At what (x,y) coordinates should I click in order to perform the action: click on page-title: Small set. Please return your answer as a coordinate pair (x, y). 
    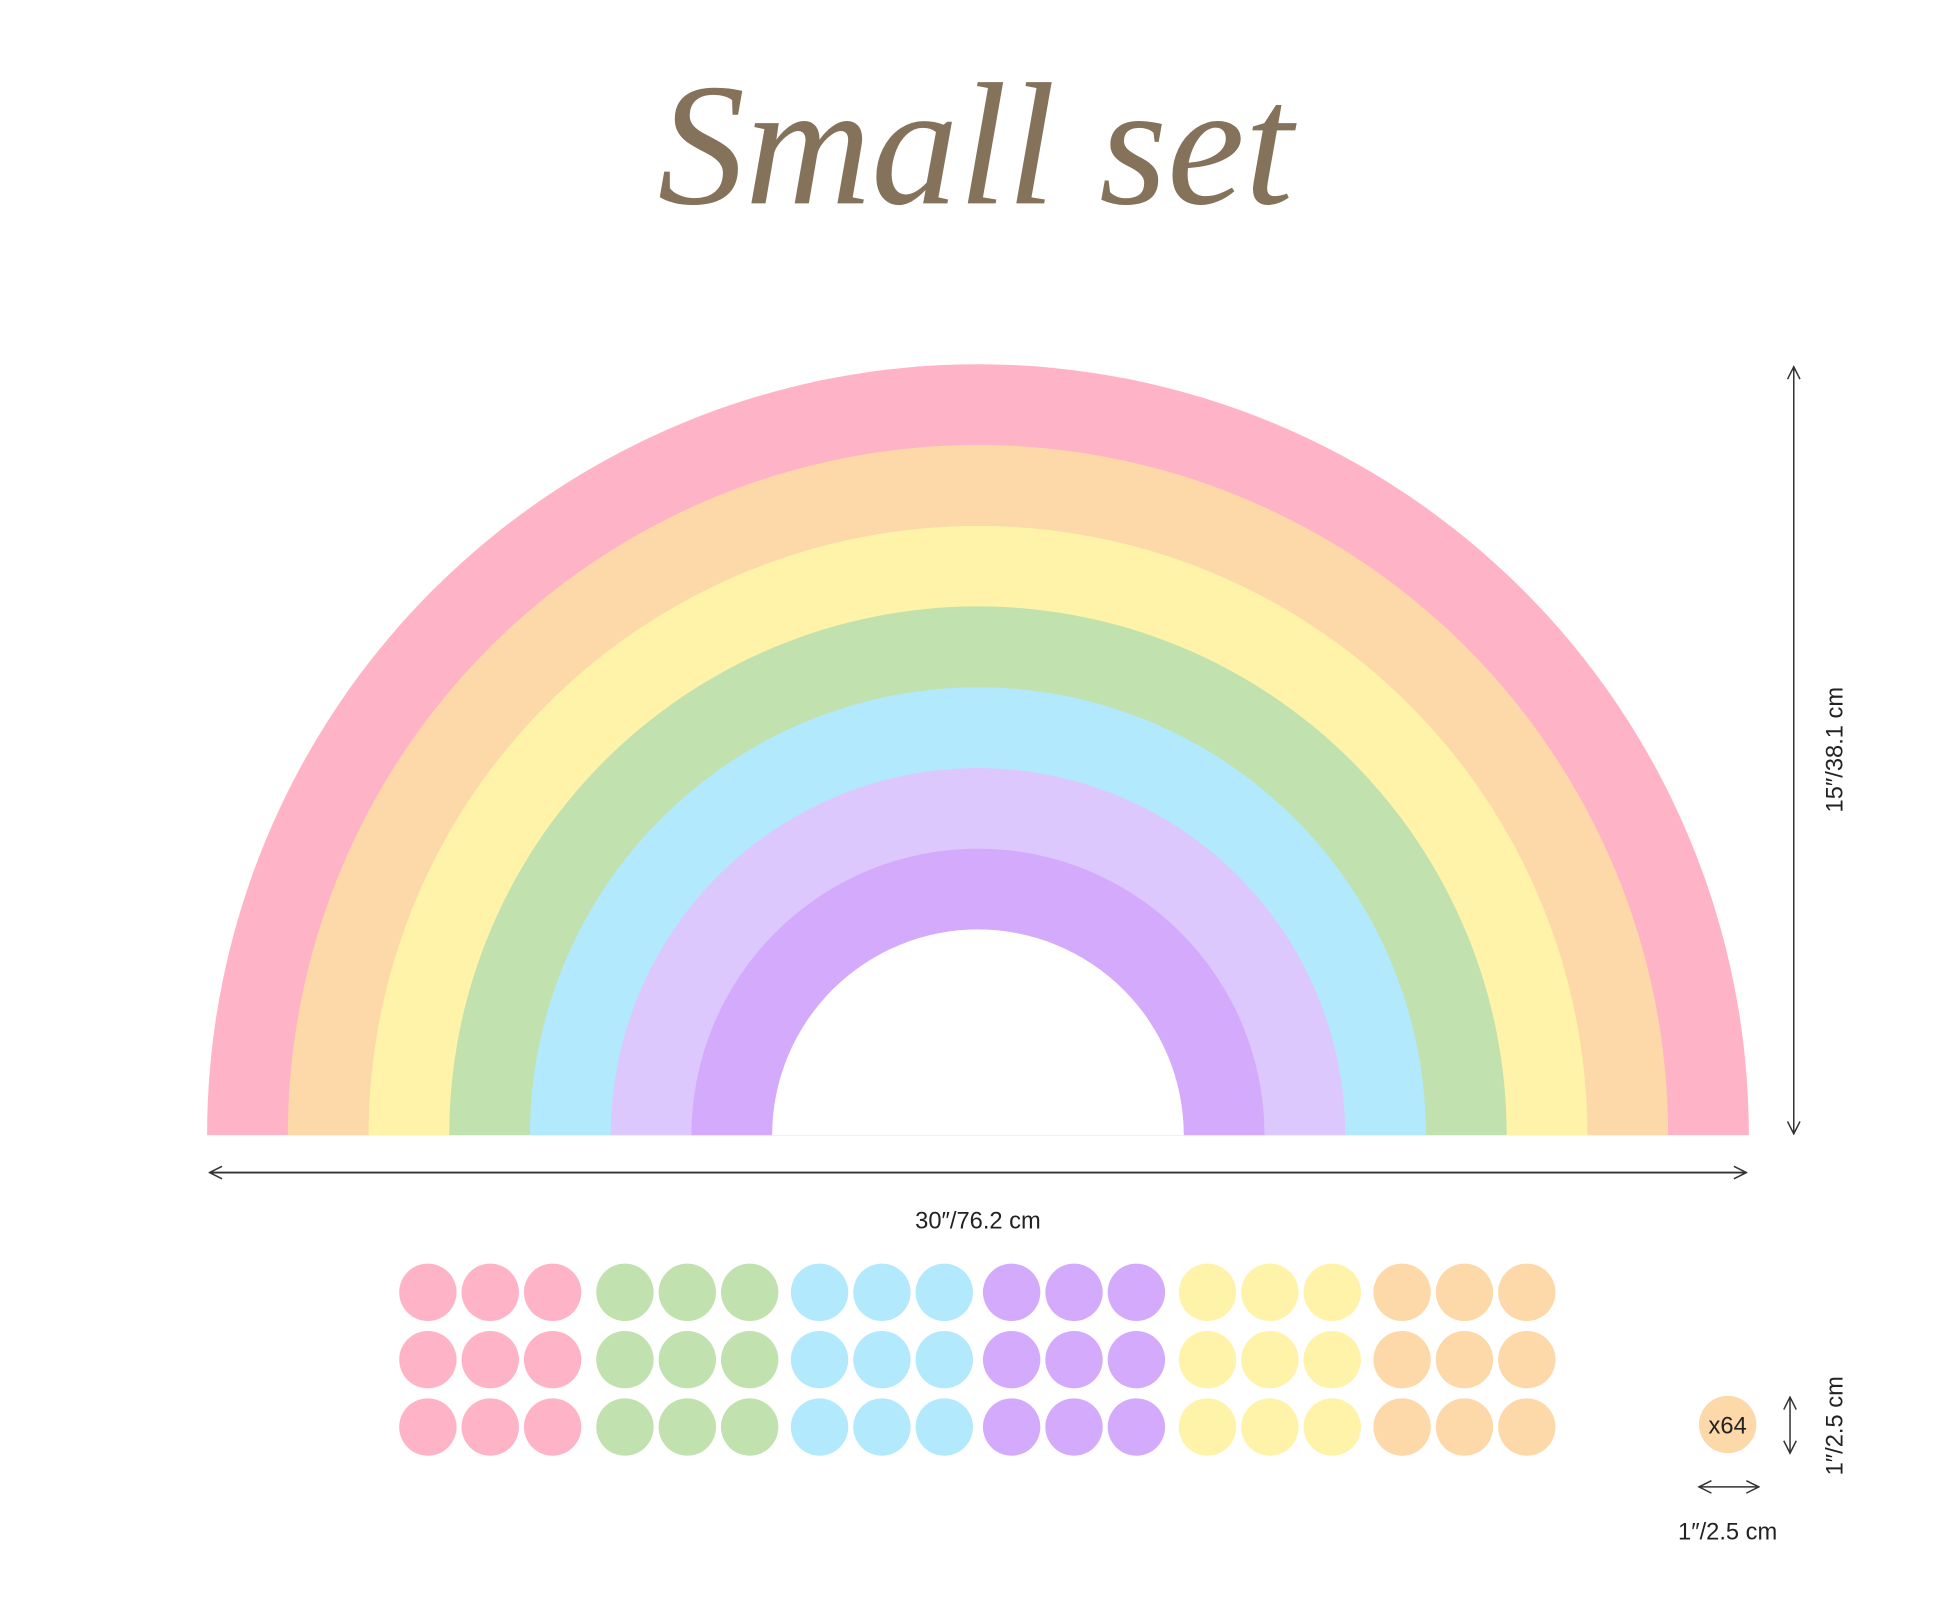
    Looking at the image, I should click on (978, 144).